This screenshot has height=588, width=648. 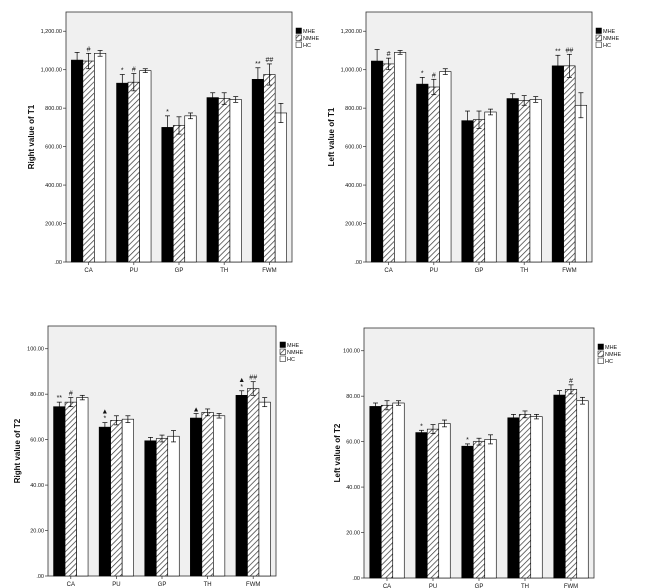 What do you see at coordinates (17, 450) in the screenshot?
I see `y-axis-label: Right value of T2` at bounding box center [17, 450].